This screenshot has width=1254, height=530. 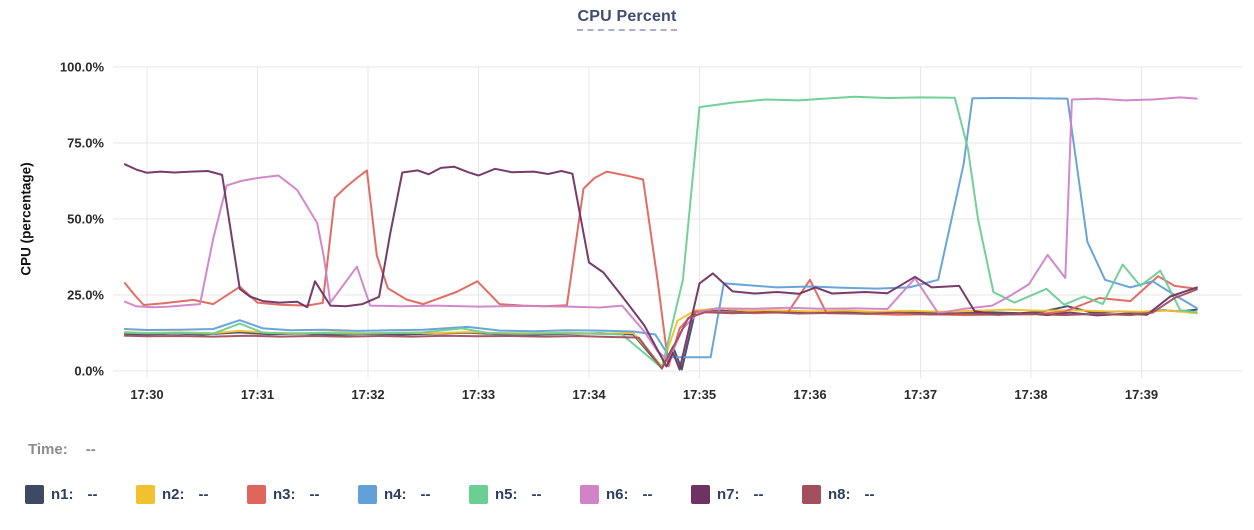 I want to click on time-row: Time: --, so click(x=62, y=449).